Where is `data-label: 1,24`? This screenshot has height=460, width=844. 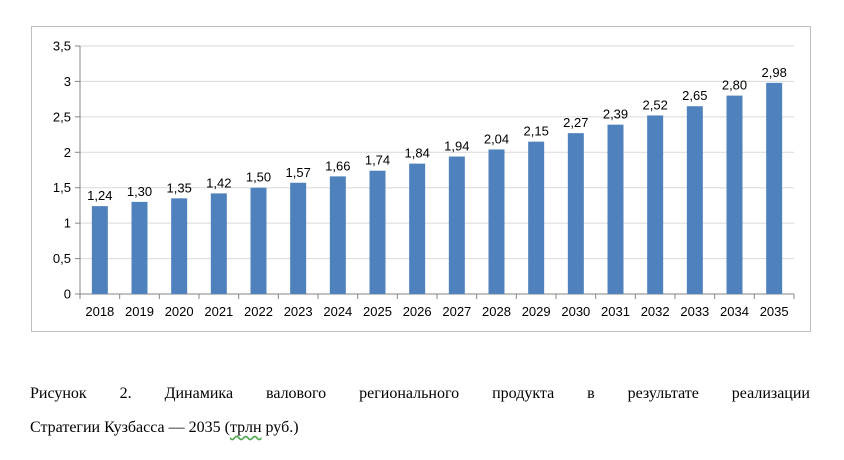 data-label: 1,24 is located at coordinates (99, 195).